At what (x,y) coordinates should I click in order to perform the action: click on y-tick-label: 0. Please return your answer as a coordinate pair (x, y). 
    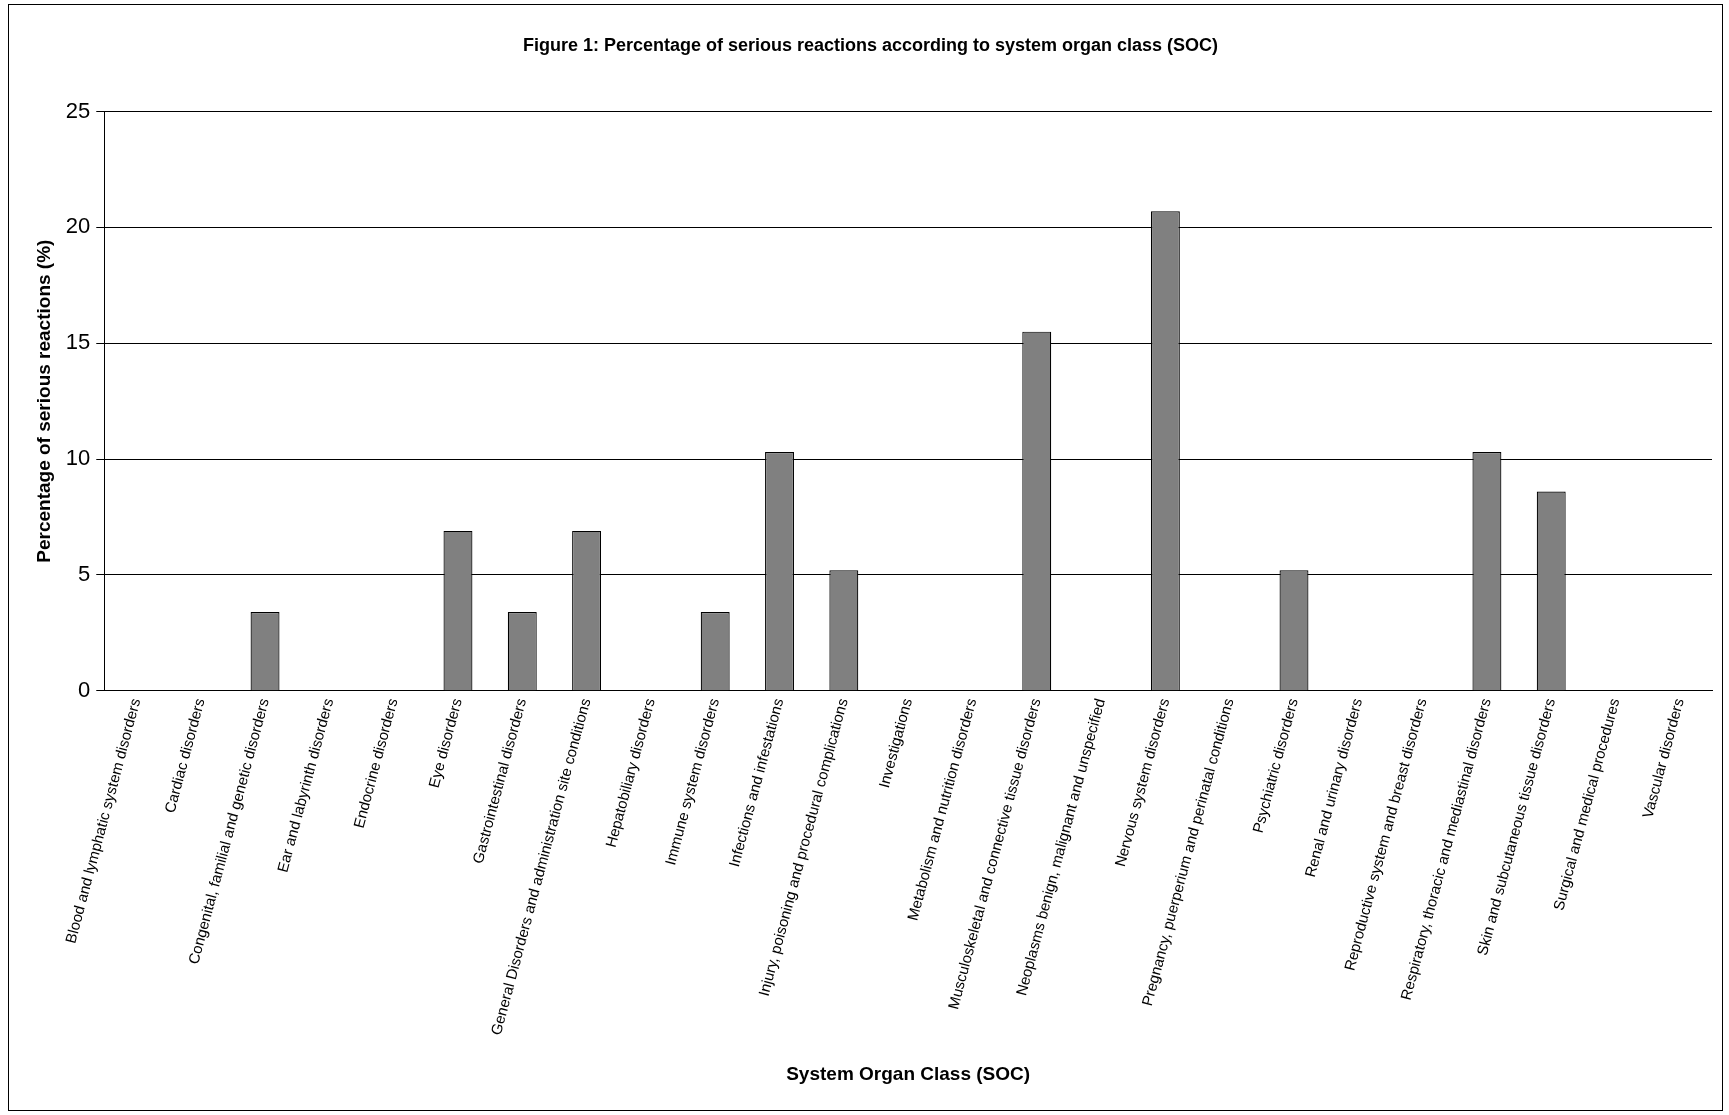
    Looking at the image, I should click on (84, 689).